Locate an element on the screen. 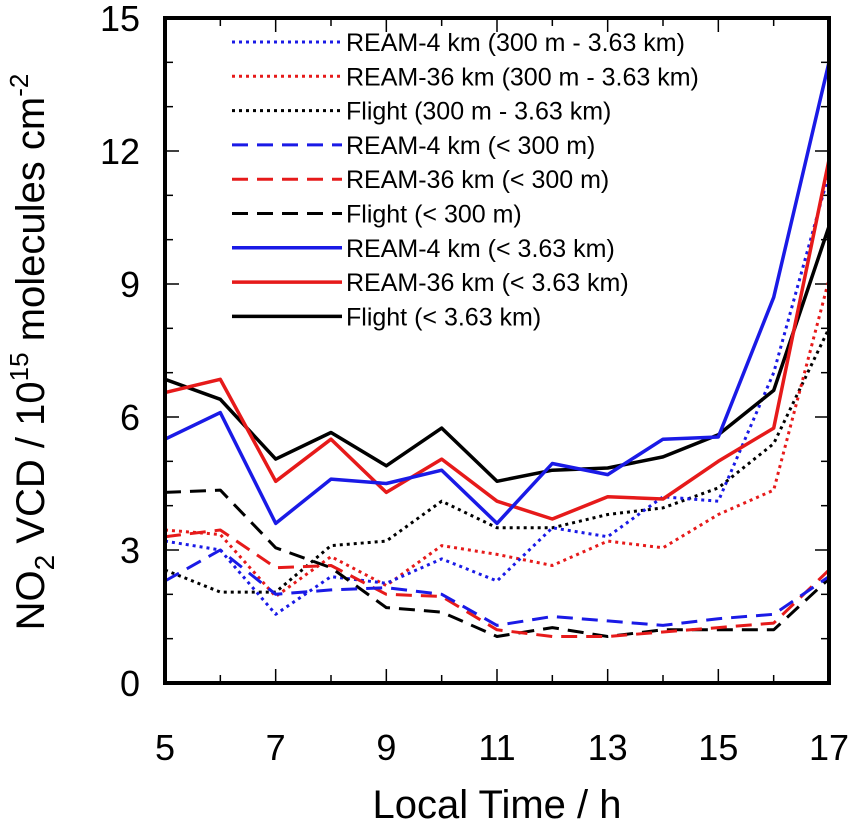 This screenshot has width=850, height=829. y-tick-label: 6 is located at coordinates (130, 417).